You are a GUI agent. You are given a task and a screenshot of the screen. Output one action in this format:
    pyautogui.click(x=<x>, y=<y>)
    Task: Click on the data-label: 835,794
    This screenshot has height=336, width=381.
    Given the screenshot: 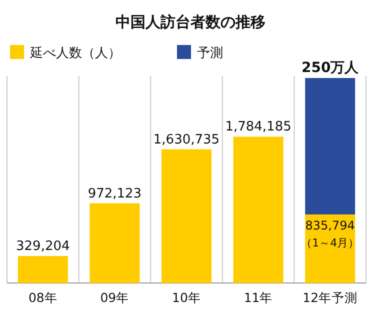 What is the action you would take?
    pyautogui.click(x=330, y=225)
    